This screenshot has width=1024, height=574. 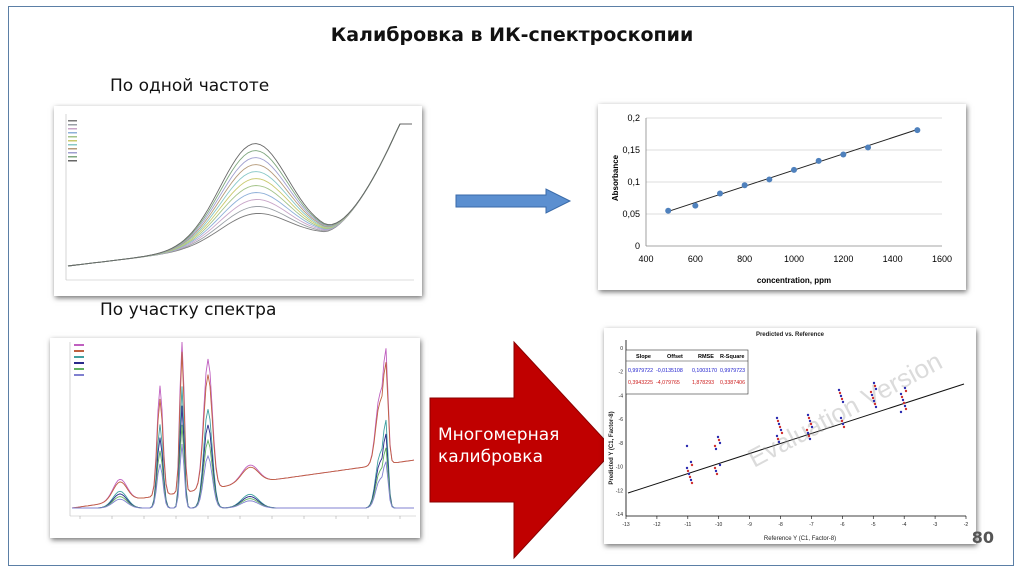 What do you see at coordinates (621, 420) in the screenshot?
I see `pls-y-tick-label: -6` at bounding box center [621, 420].